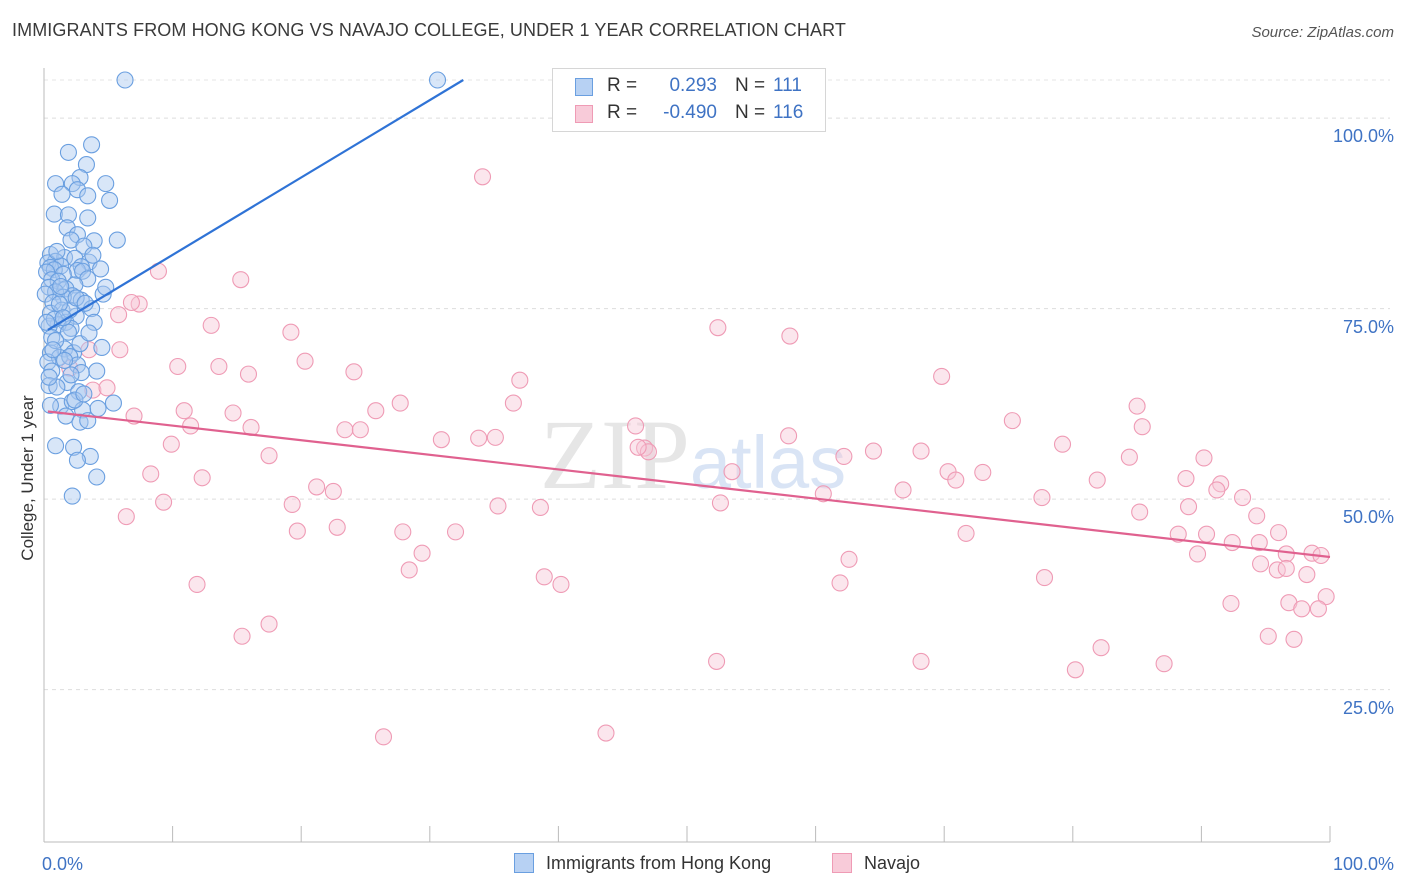 The height and width of the screenshot is (892, 1406). What do you see at coordinates (524, 863) in the screenshot?
I see `legend-swatch-hong-kong` at bounding box center [524, 863].